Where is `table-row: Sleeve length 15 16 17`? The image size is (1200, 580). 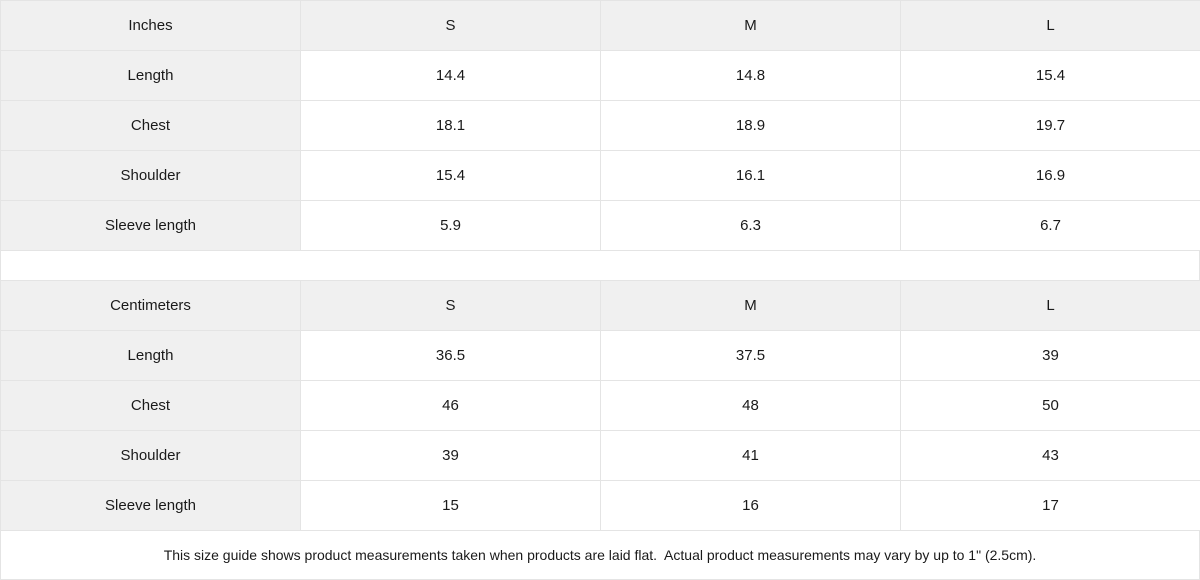
table-row: Sleeve length 15 16 17 is located at coordinates (600, 506).